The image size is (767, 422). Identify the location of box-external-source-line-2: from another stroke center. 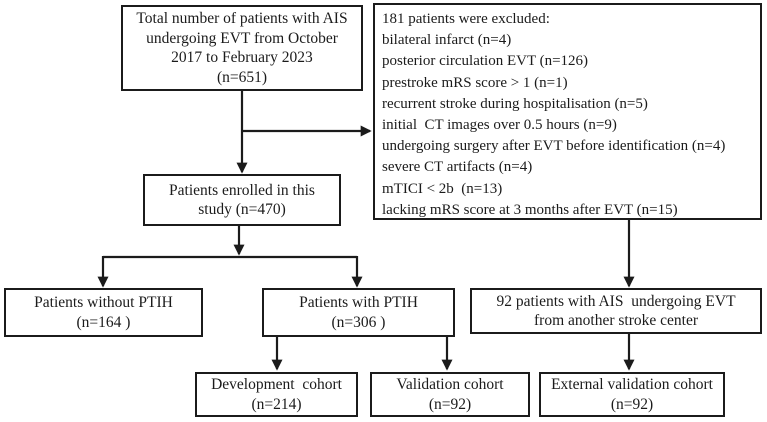
(616, 320).